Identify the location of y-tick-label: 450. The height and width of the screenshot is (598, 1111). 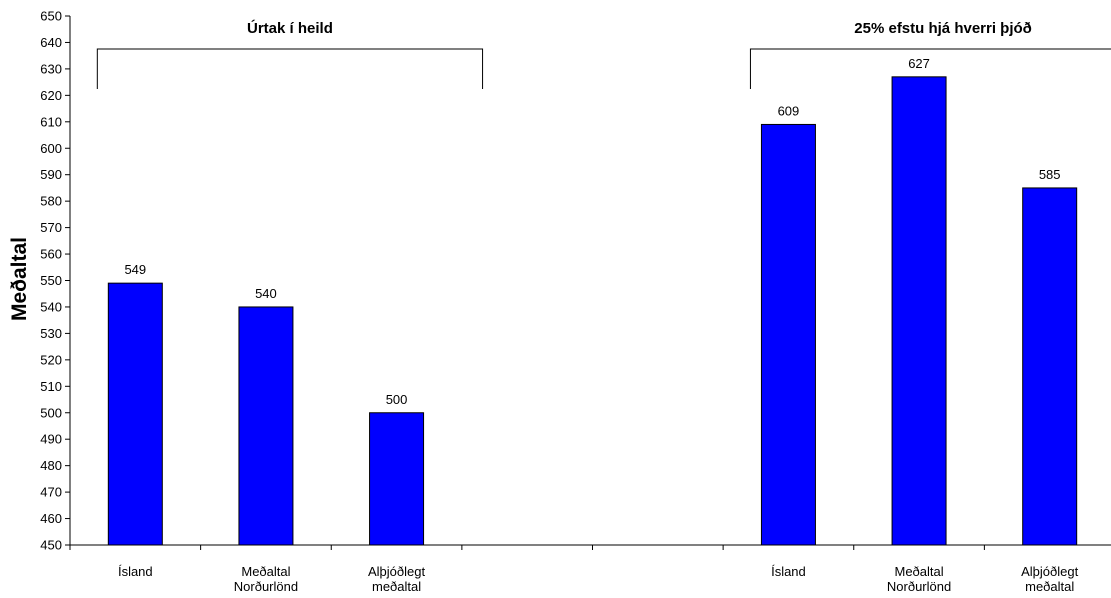
(51, 545).